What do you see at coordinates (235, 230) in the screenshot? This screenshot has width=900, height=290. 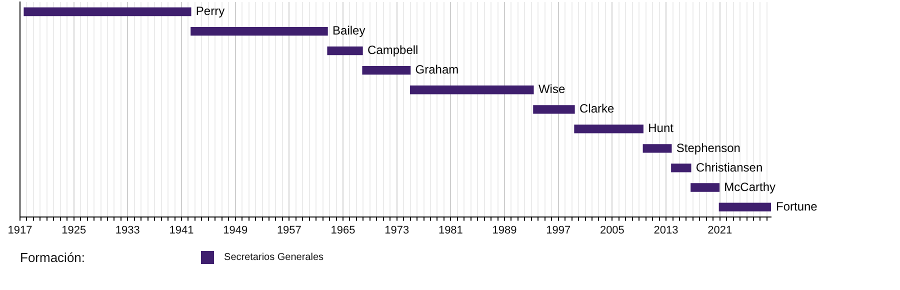 I see `x-tick-label: 1949` at bounding box center [235, 230].